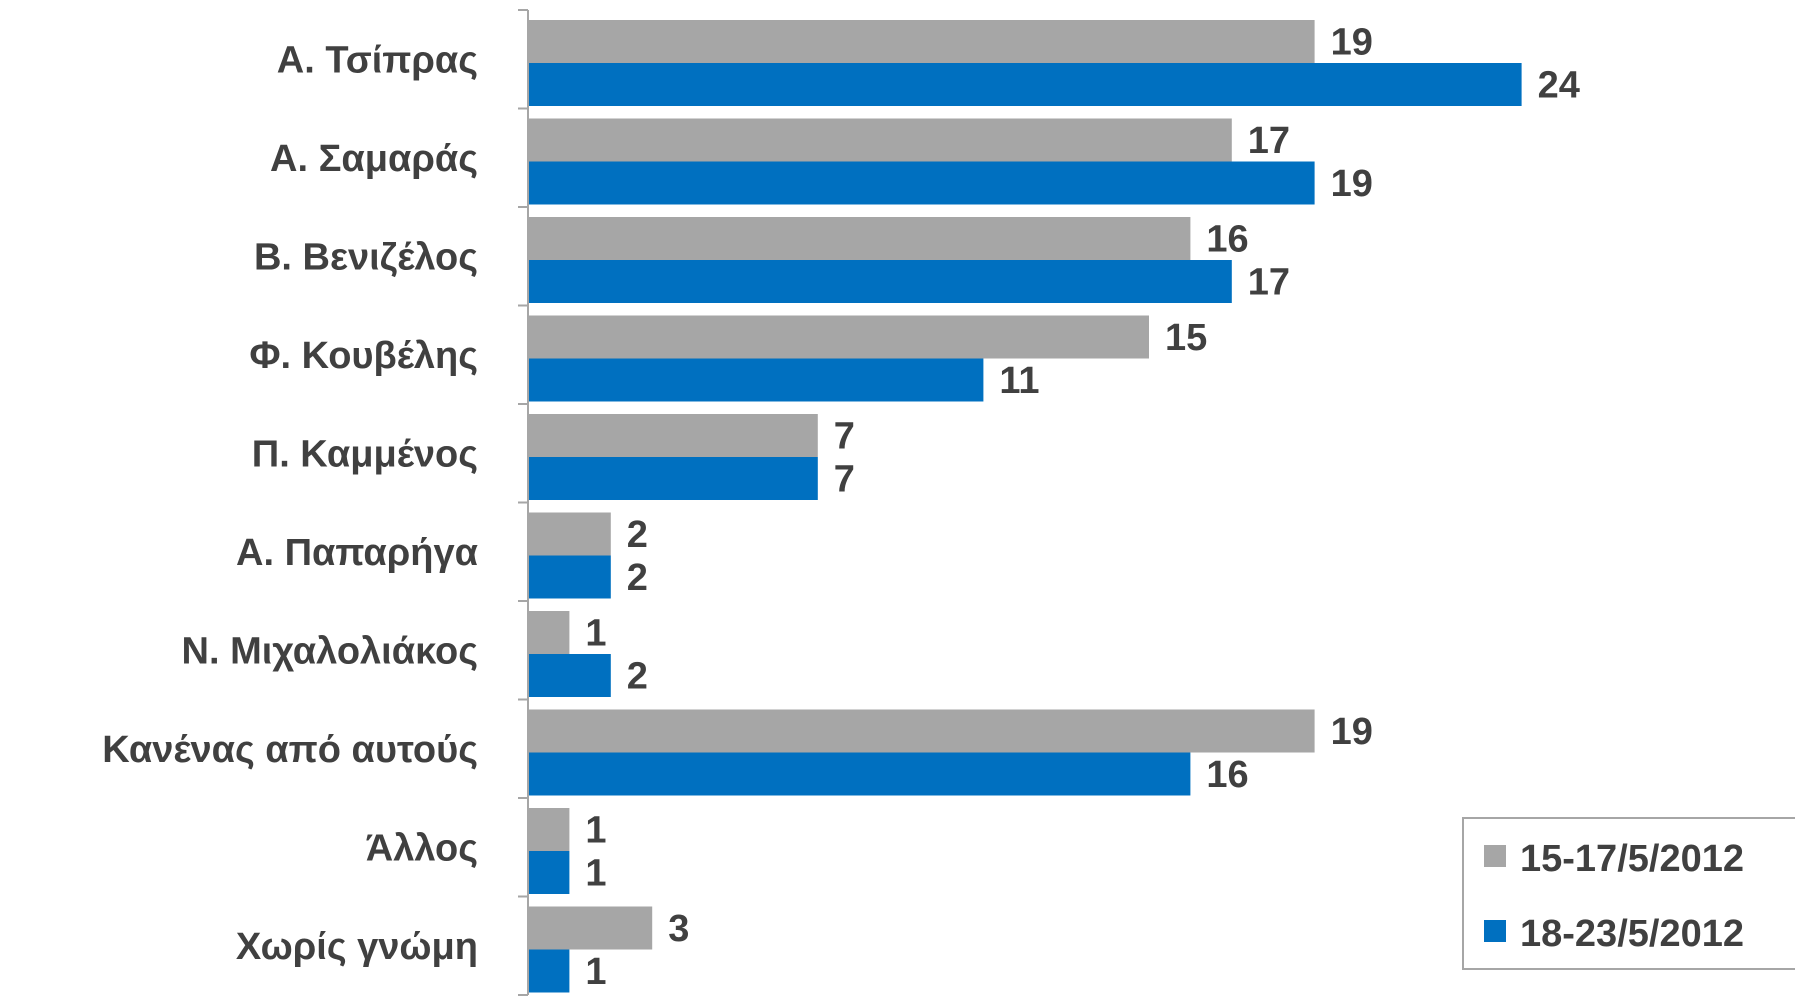 The image size is (1795, 1001). Describe the element at coordinates (290, 750) in the screenshot. I see `category-label: Κανένας από αυτούς` at that location.